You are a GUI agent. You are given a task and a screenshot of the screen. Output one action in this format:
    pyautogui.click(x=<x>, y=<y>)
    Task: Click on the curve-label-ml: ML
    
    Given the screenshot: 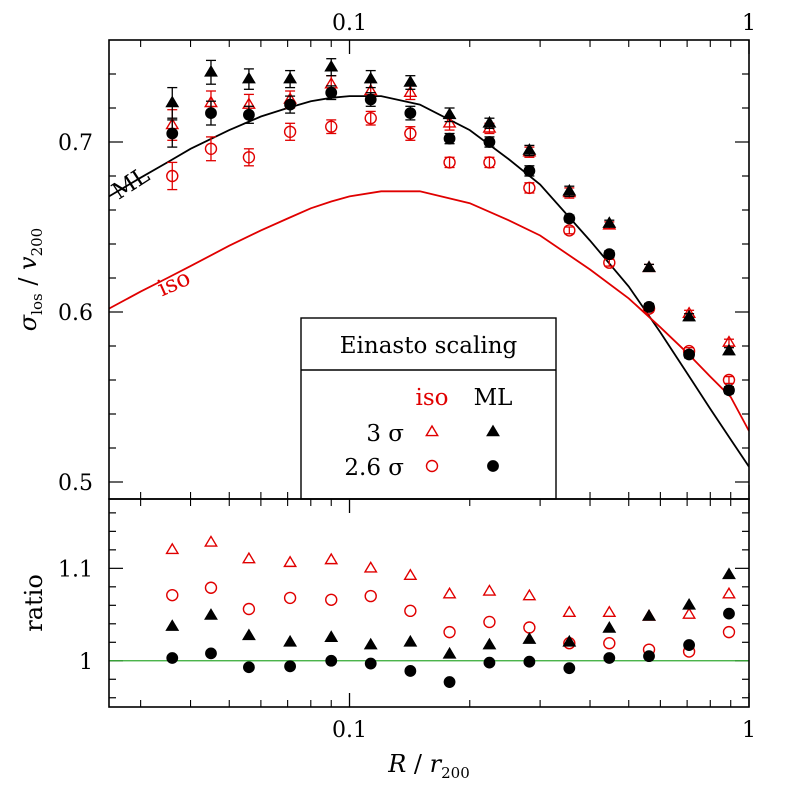 What is the action you would take?
    pyautogui.click(x=131, y=183)
    